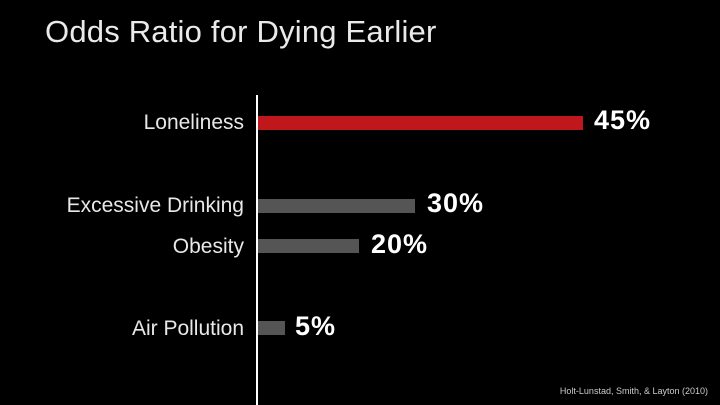 This screenshot has width=720, height=405. Describe the element at coordinates (187, 328) in the screenshot. I see `category-label-air-pollution: Air Pollution` at that location.